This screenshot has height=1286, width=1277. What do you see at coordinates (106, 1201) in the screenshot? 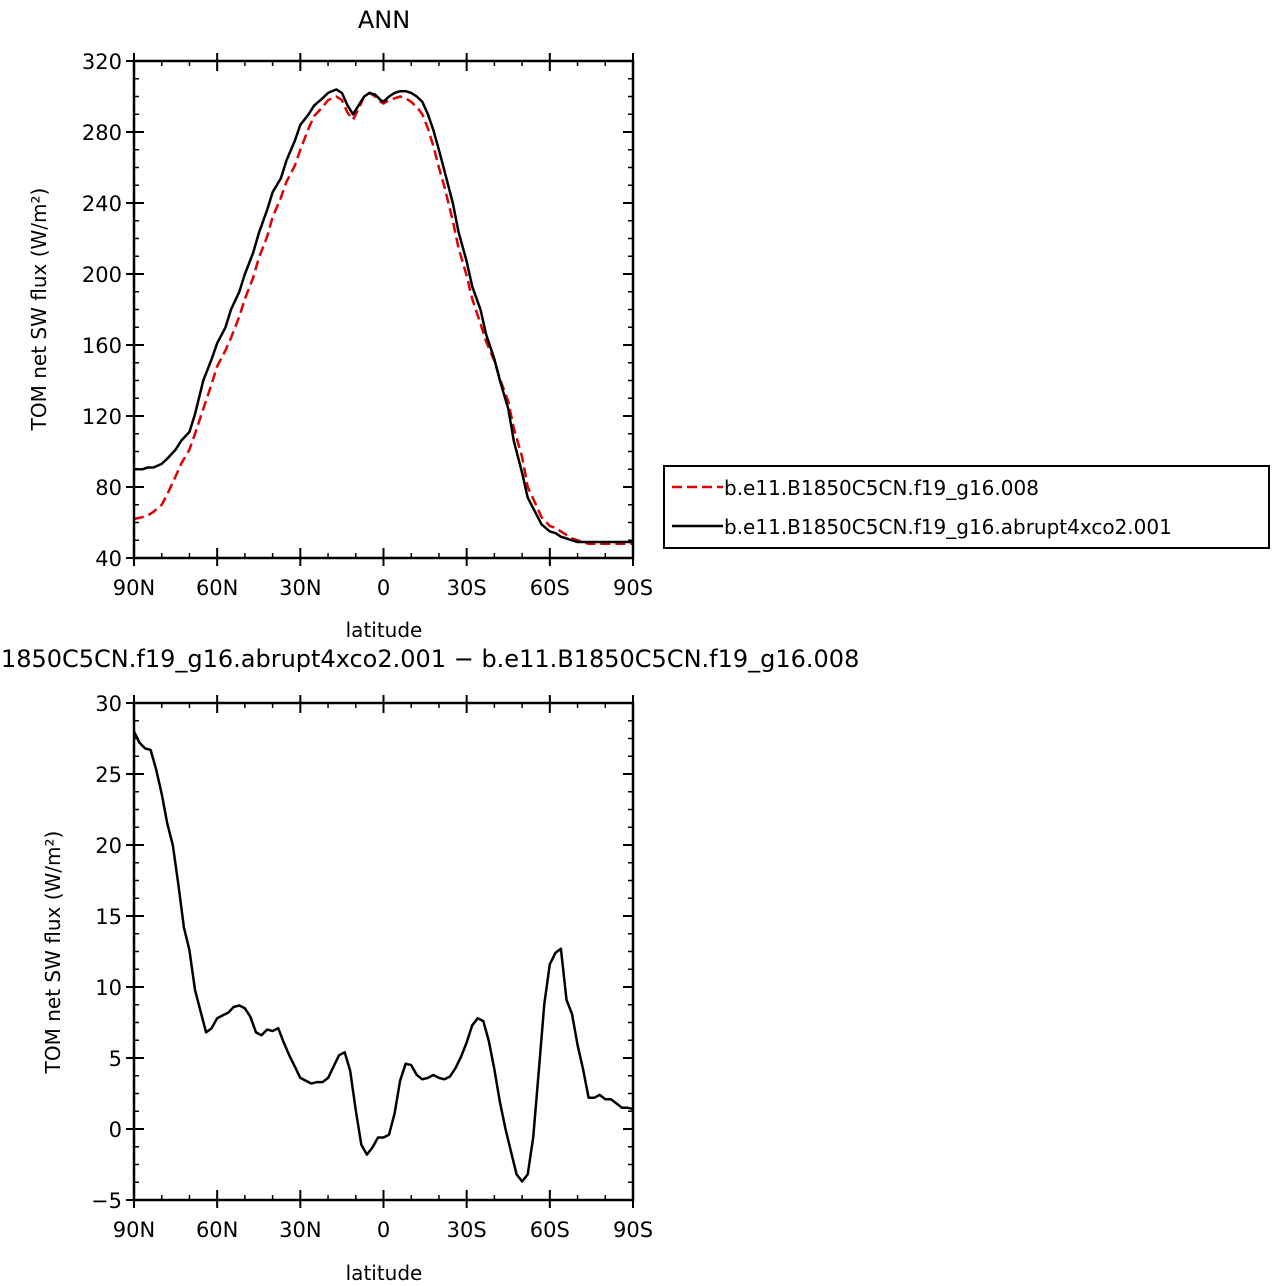
I see `y-tick-label: −5` at bounding box center [106, 1201].